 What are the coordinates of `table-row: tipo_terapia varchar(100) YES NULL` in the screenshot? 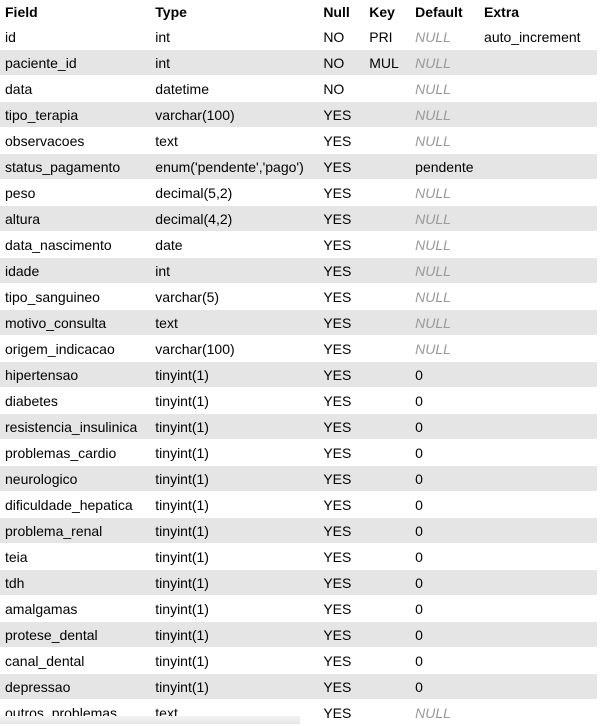 It's located at (298, 114).